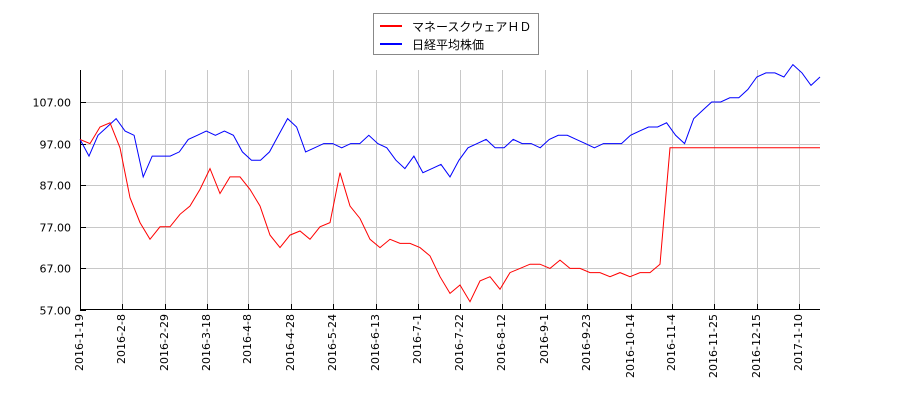 The image size is (900, 400). What do you see at coordinates (417, 339) in the screenshot?
I see `x-tick-label: 2016-7-1` at bounding box center [417, 339].